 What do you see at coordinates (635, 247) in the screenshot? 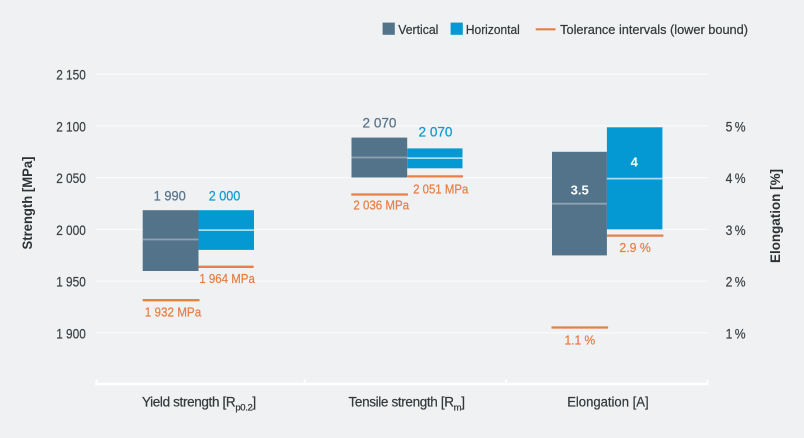
I see `svg-text: 2.9 %` at bounding box center [635, 247].